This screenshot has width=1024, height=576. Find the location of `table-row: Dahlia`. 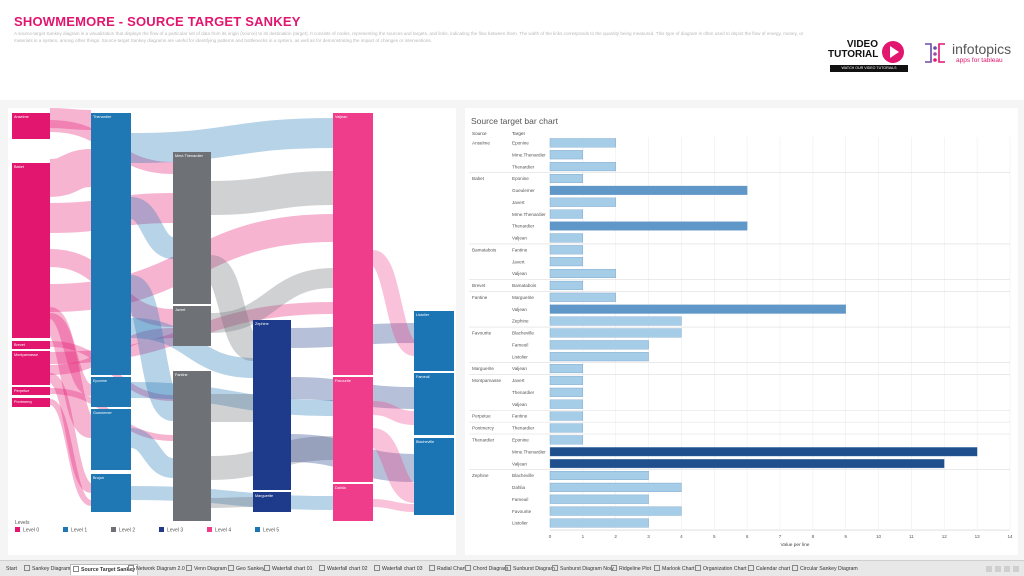

table-row: Dahlia is located at coordinates (597, 487).